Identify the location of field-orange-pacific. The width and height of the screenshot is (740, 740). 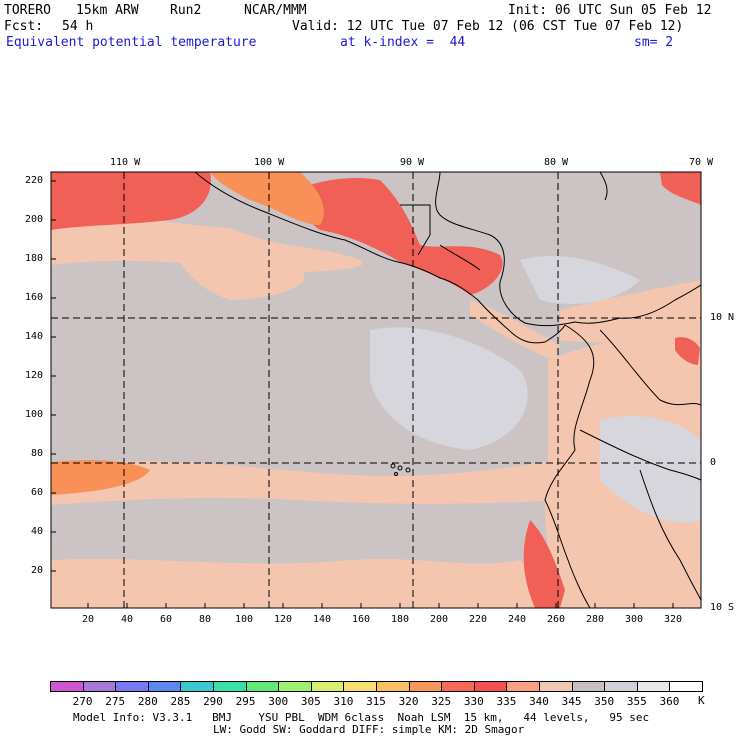
(100, 477).